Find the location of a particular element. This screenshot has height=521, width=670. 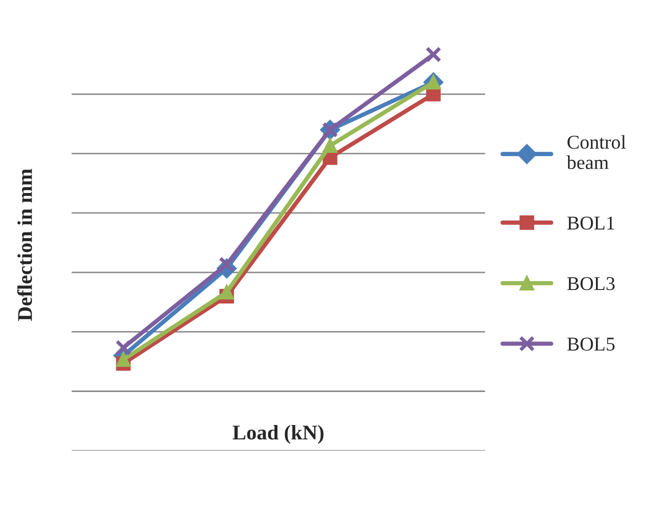

legend-label: BOL1 is located at coordinates (590, 223).